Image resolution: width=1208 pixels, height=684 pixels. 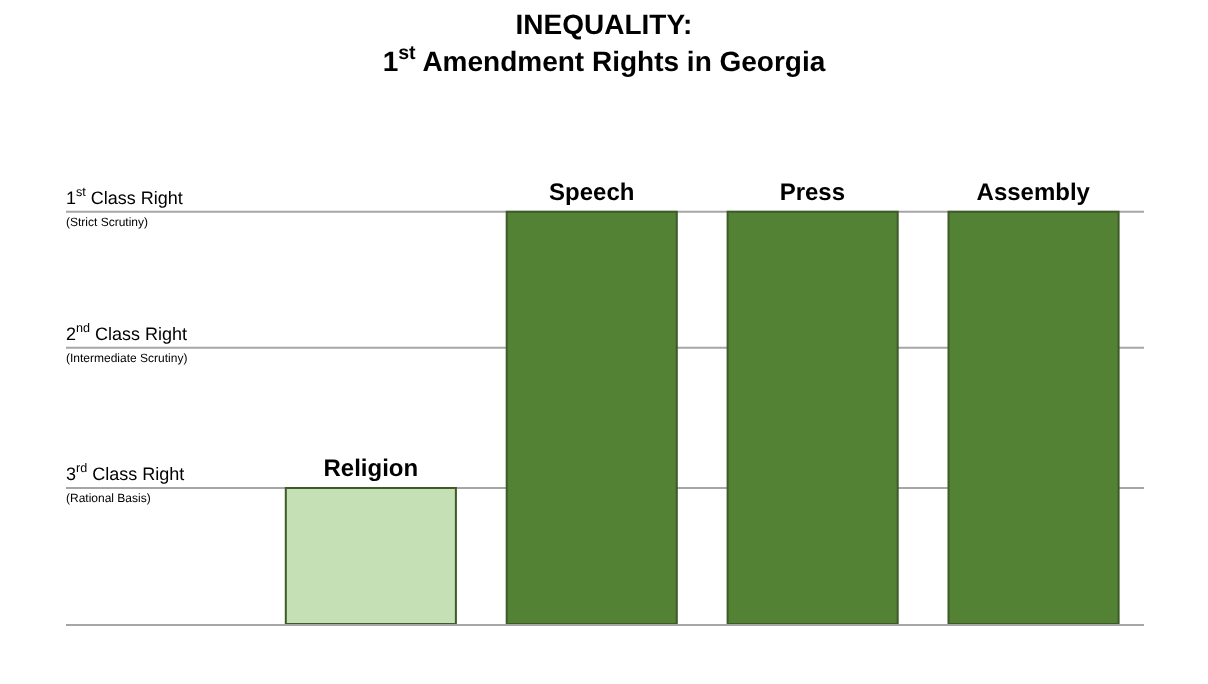 I want to click on x-tick-label: Speech, so click(x=592, y=191).